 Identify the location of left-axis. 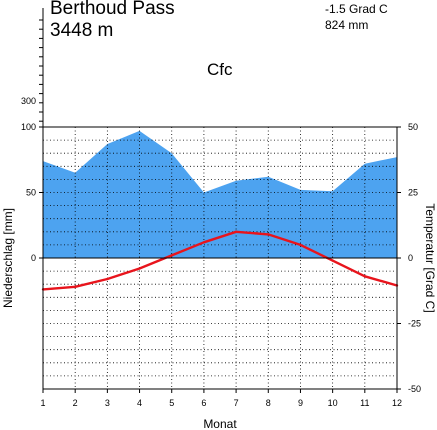
(41, 67).